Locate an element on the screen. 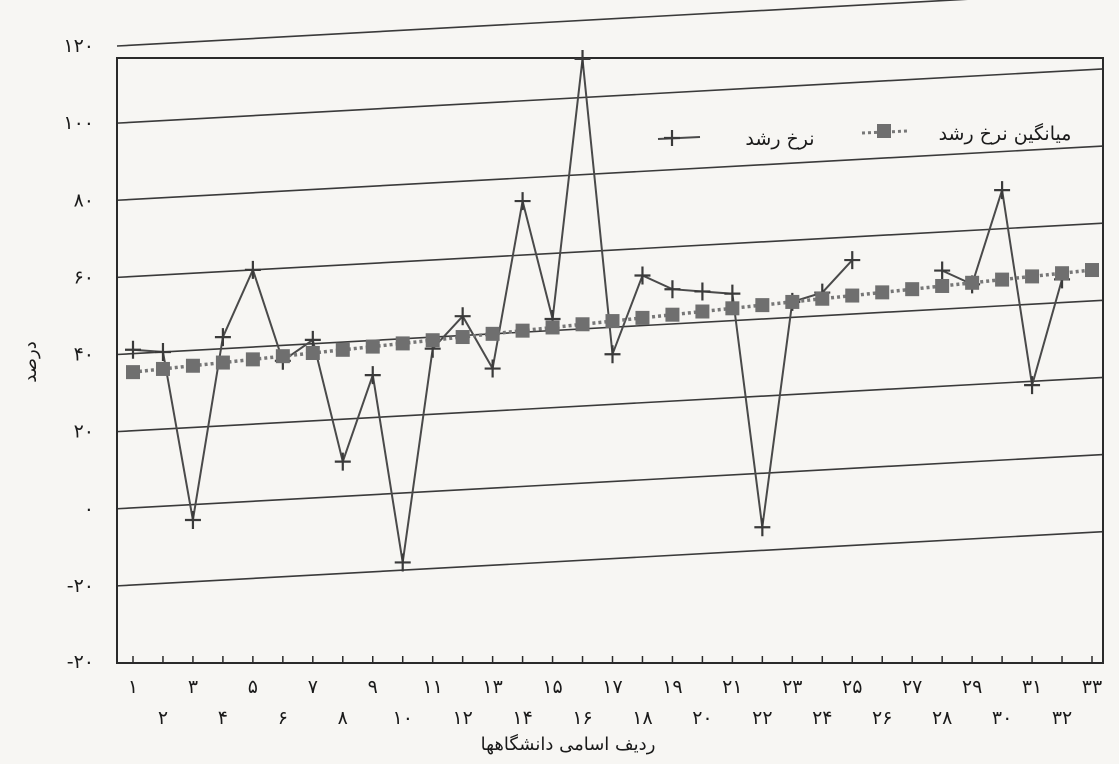 The image size is (1119, 764). y-axis-title: درصد is located at coordinates (30, 361).